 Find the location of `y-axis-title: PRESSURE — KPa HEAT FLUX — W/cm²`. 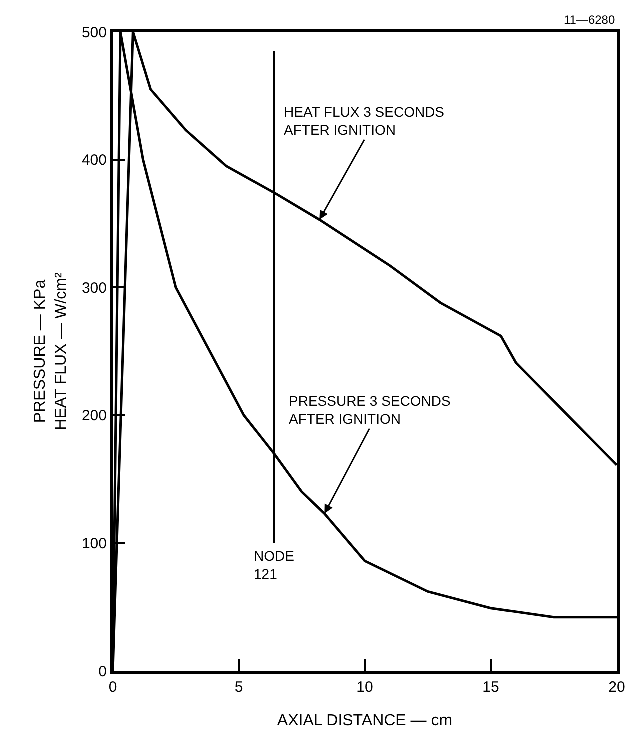

y-axis-title: PRESSURE — KPa HEAT FLUX — W/cm² is located at coordinates (51, 351).